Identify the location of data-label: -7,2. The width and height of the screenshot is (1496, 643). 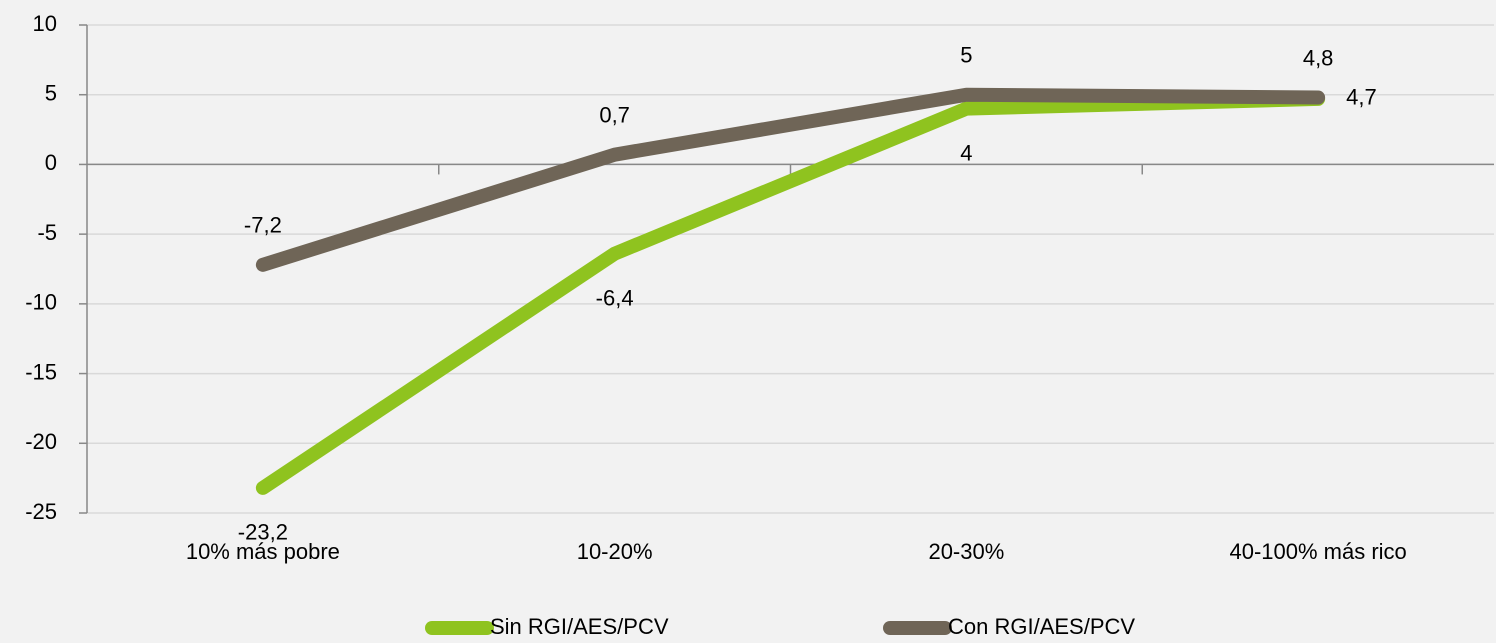
(263, 225).